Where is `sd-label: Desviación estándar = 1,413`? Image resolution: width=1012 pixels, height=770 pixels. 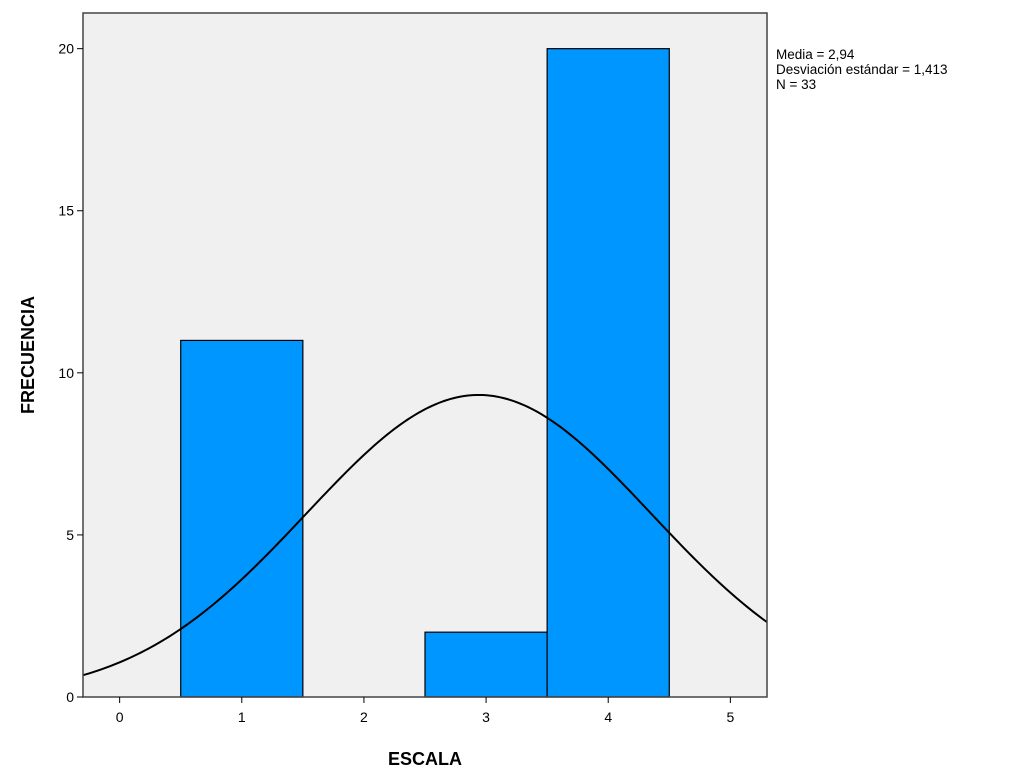
sd-label: Desviación estándar = 1,413 is located at coordinates (862, 69).